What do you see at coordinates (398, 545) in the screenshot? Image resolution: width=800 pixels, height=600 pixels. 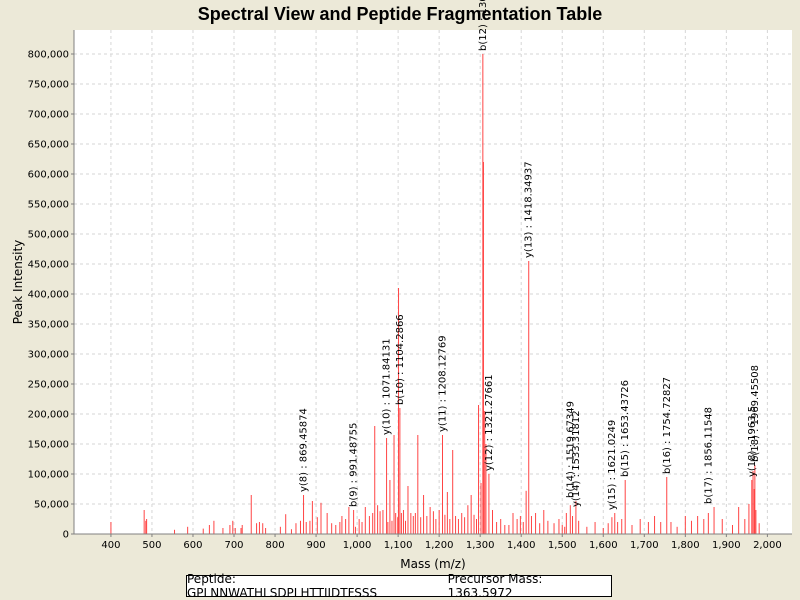 I see `x-tick-label: 1,100` at bounding box center [398, 545].